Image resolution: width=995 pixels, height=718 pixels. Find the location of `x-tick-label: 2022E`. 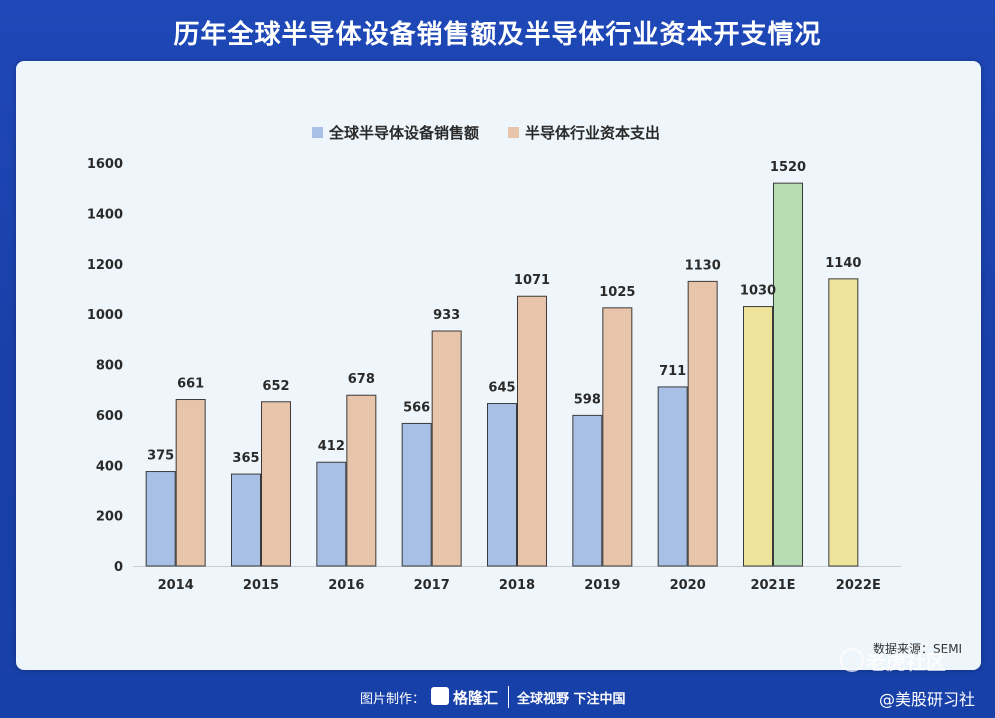

x-tick-label: 2022E is located at coordinates (858, 585).